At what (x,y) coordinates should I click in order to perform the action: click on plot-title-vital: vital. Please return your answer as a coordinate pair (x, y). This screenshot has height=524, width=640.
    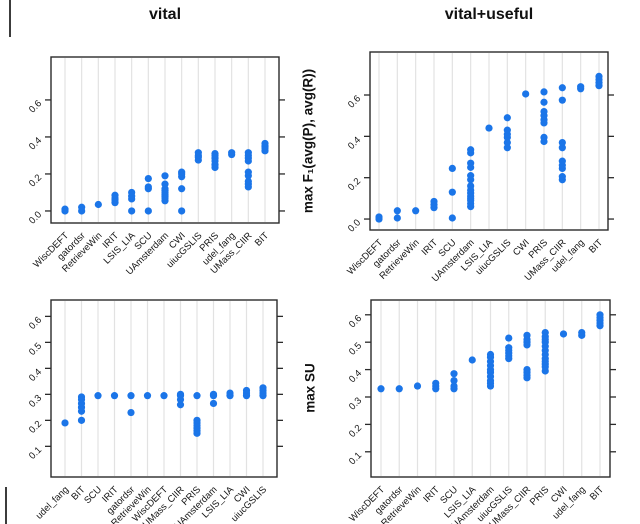
    Looking at the image, I should click on (165, 14).